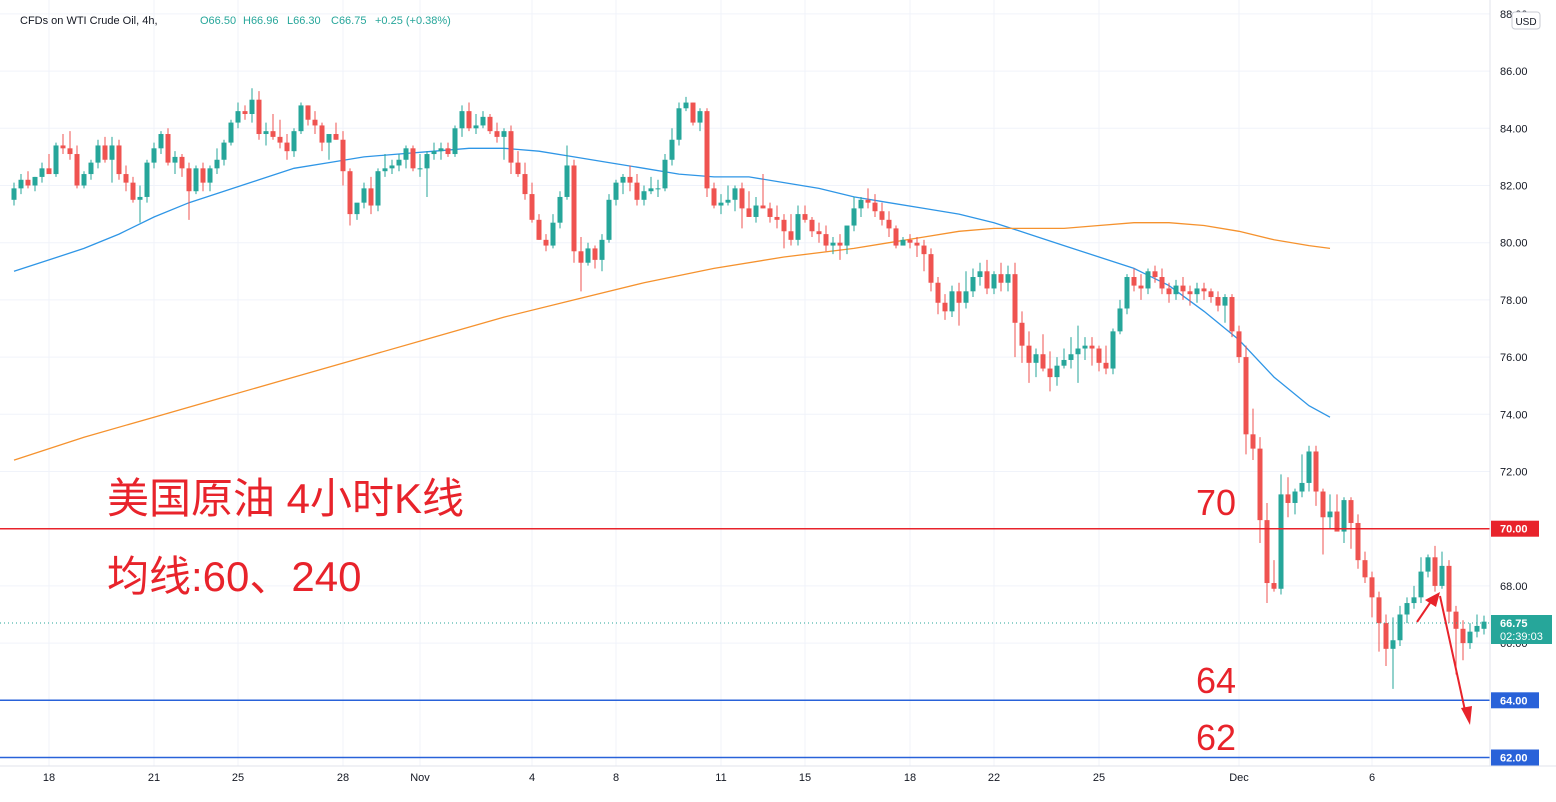 The height and width of the screenshot is (802, 1556). I want to click on ohlc-low: L66.30, so click(304, 21).